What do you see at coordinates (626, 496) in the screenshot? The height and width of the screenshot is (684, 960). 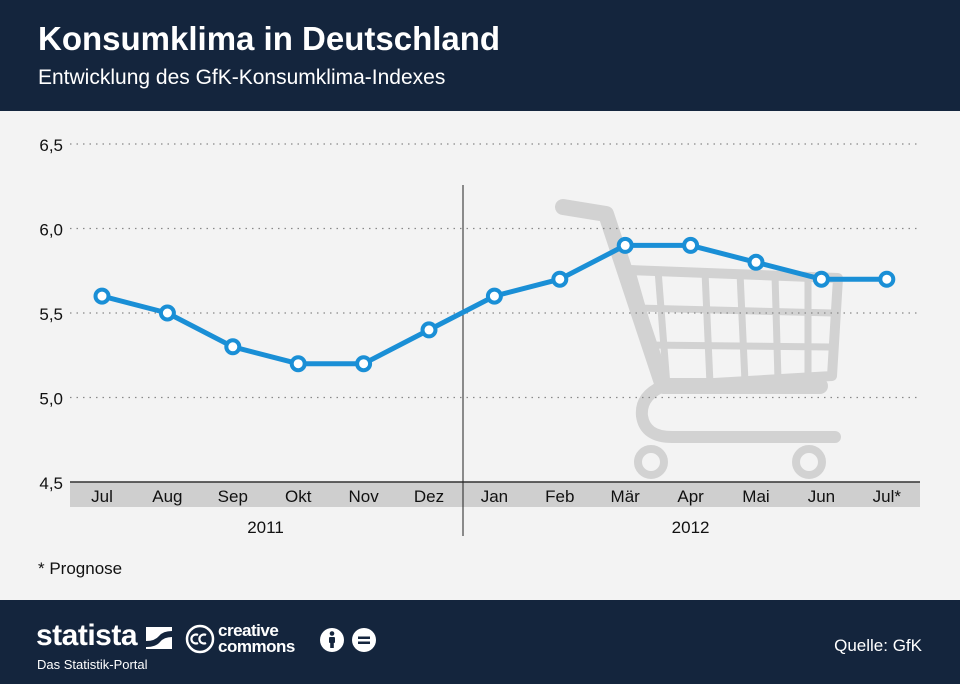 I see `x-tick-label: Mär` at bounding box center [626, 496].